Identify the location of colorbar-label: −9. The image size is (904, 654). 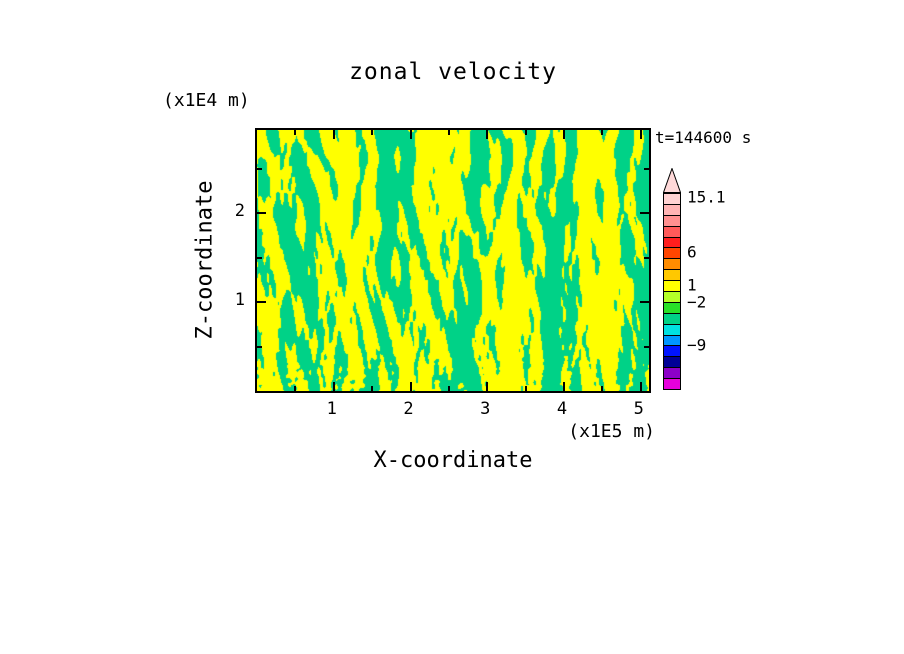
(697, 345).